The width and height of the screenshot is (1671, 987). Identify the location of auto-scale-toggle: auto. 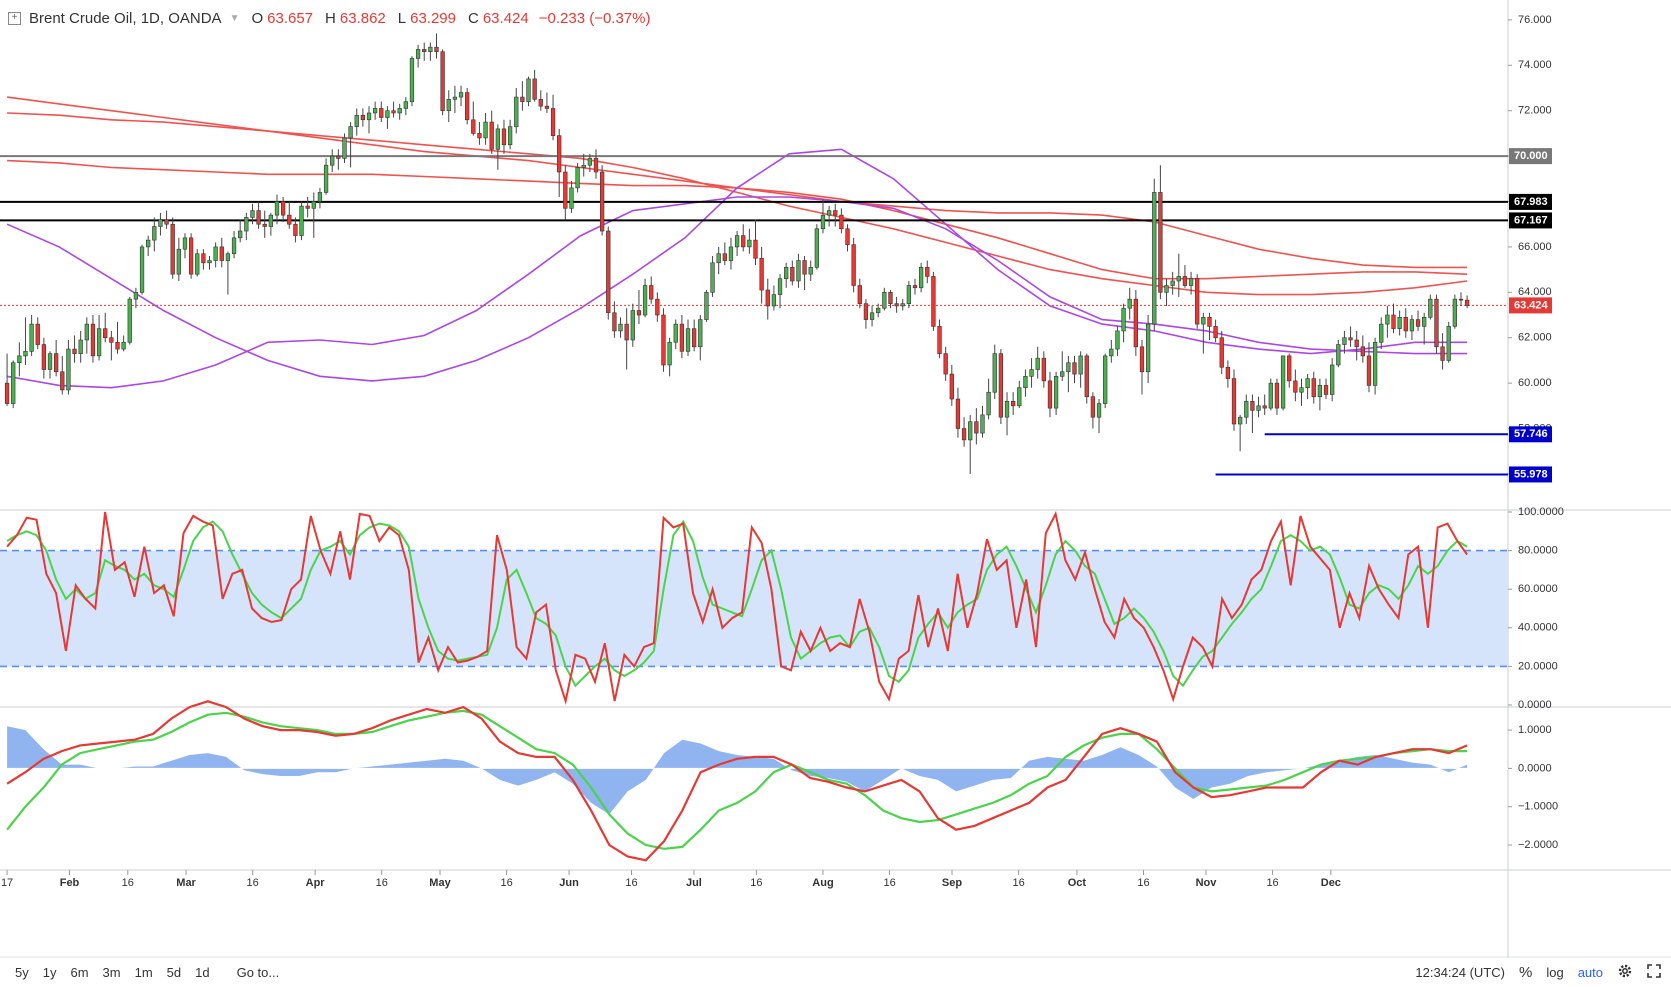
(1590, 972).